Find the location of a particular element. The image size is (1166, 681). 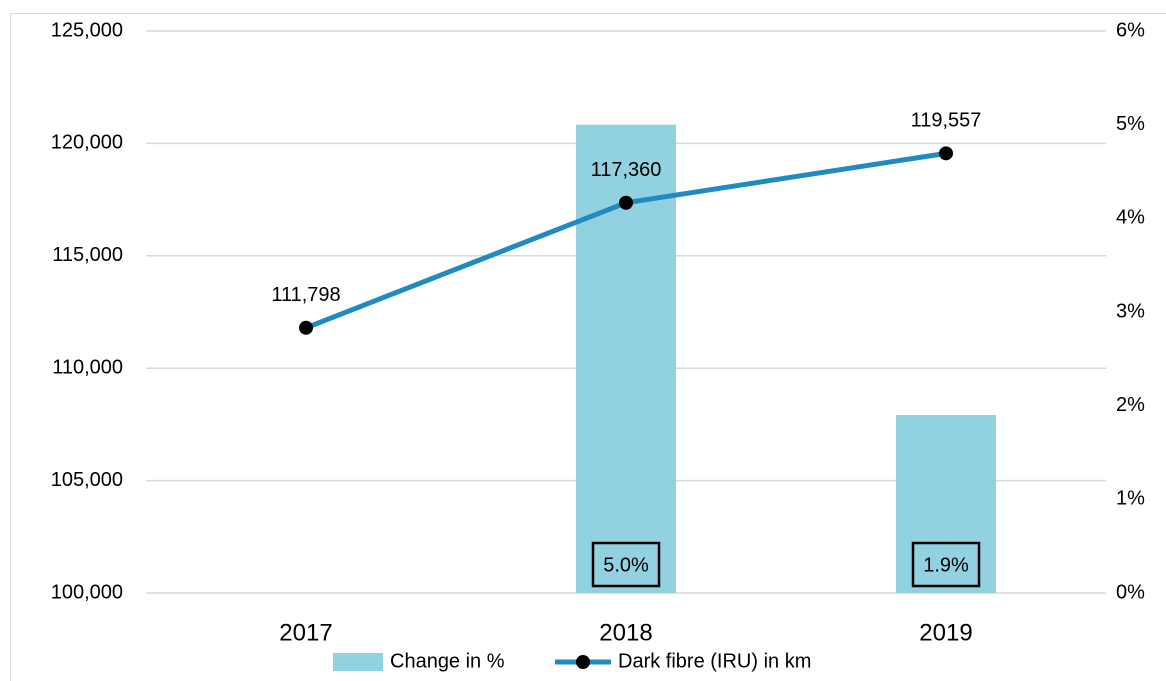

value-label: 1.9% is located at coordinates (946, 565).